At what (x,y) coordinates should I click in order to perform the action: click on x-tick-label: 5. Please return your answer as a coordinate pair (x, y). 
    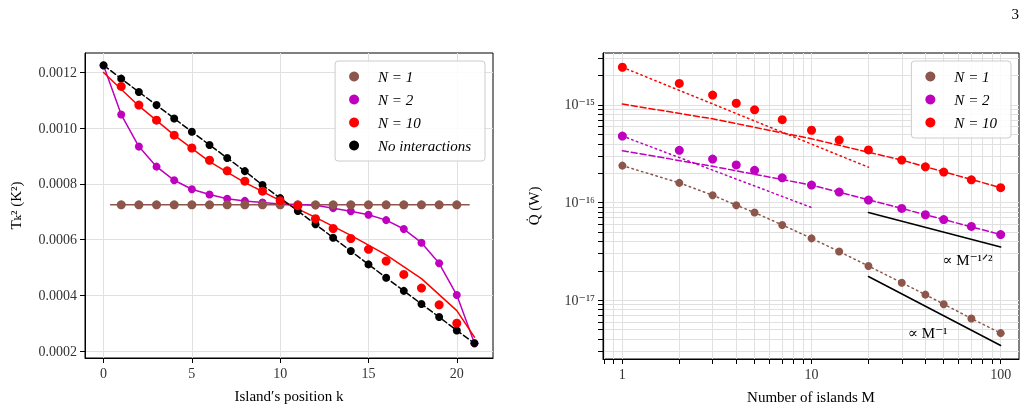
    Looking at the image, I should click on (192, 373).